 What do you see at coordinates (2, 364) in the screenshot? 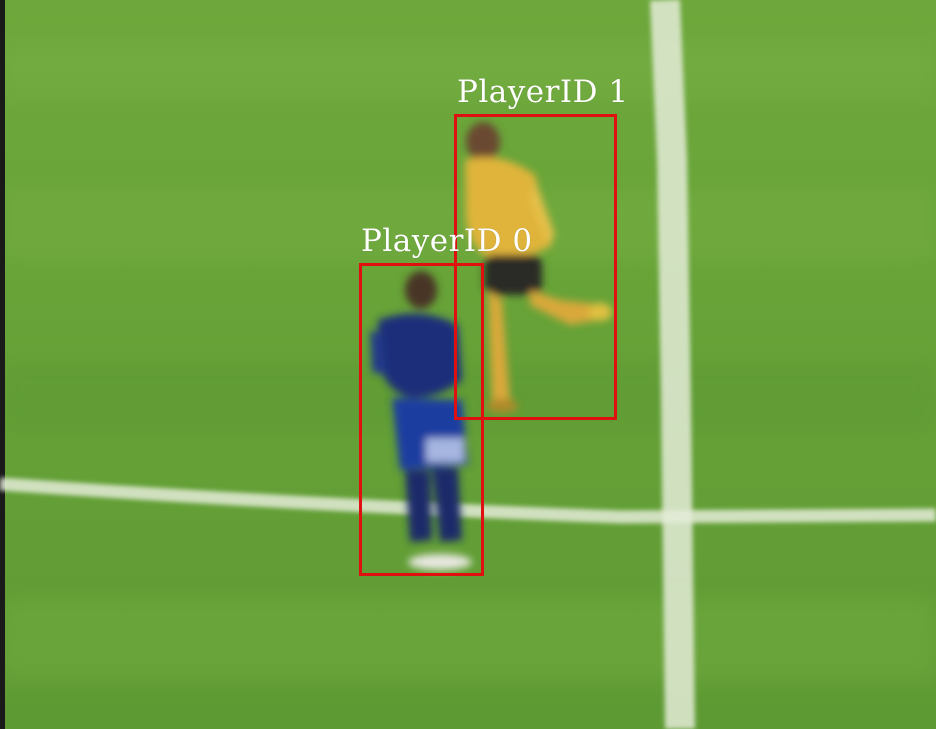
I see `frame-edge` at bounding box center [2, 364].